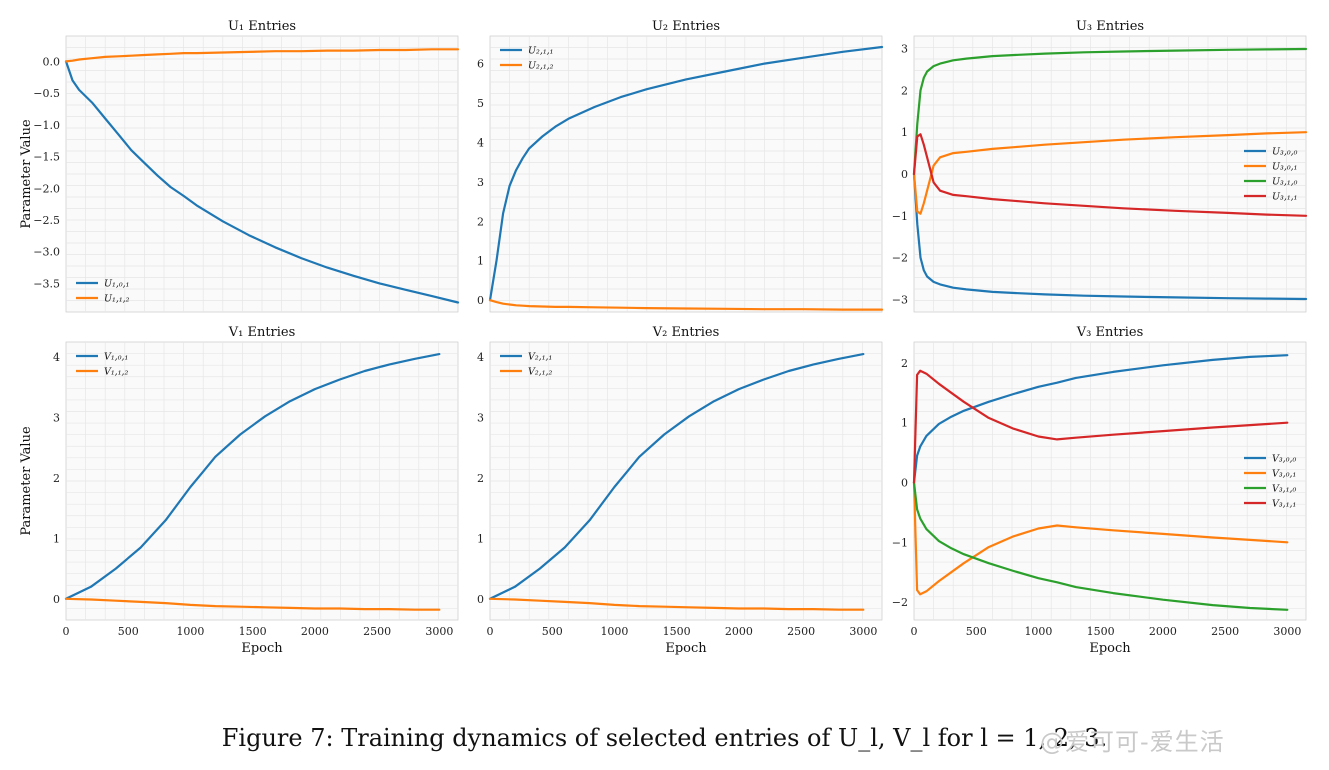  Describe the element at coordinates (26, 481) in the screenshot. I see `y-axis-label: Parameter Value` at that location.